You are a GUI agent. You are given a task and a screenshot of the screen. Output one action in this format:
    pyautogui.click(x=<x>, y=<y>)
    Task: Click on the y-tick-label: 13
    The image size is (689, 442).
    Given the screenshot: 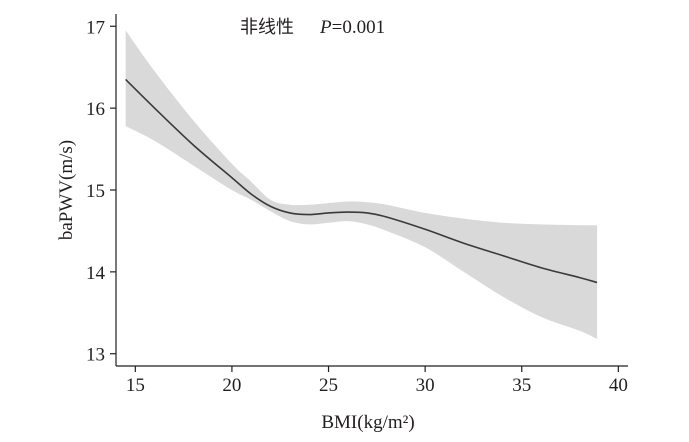 What is the action you would take?
    pyautogui.click(x=95, y=355)
    